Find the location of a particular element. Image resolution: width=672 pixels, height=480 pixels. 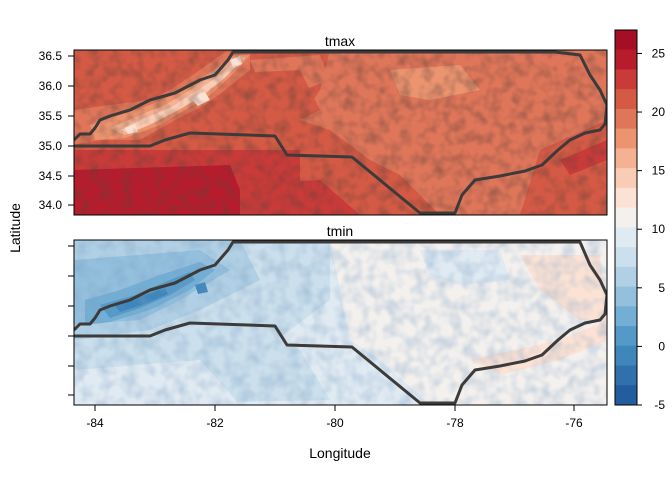

colorbar-tick-label: -5 is located at coordinates (659, 405).